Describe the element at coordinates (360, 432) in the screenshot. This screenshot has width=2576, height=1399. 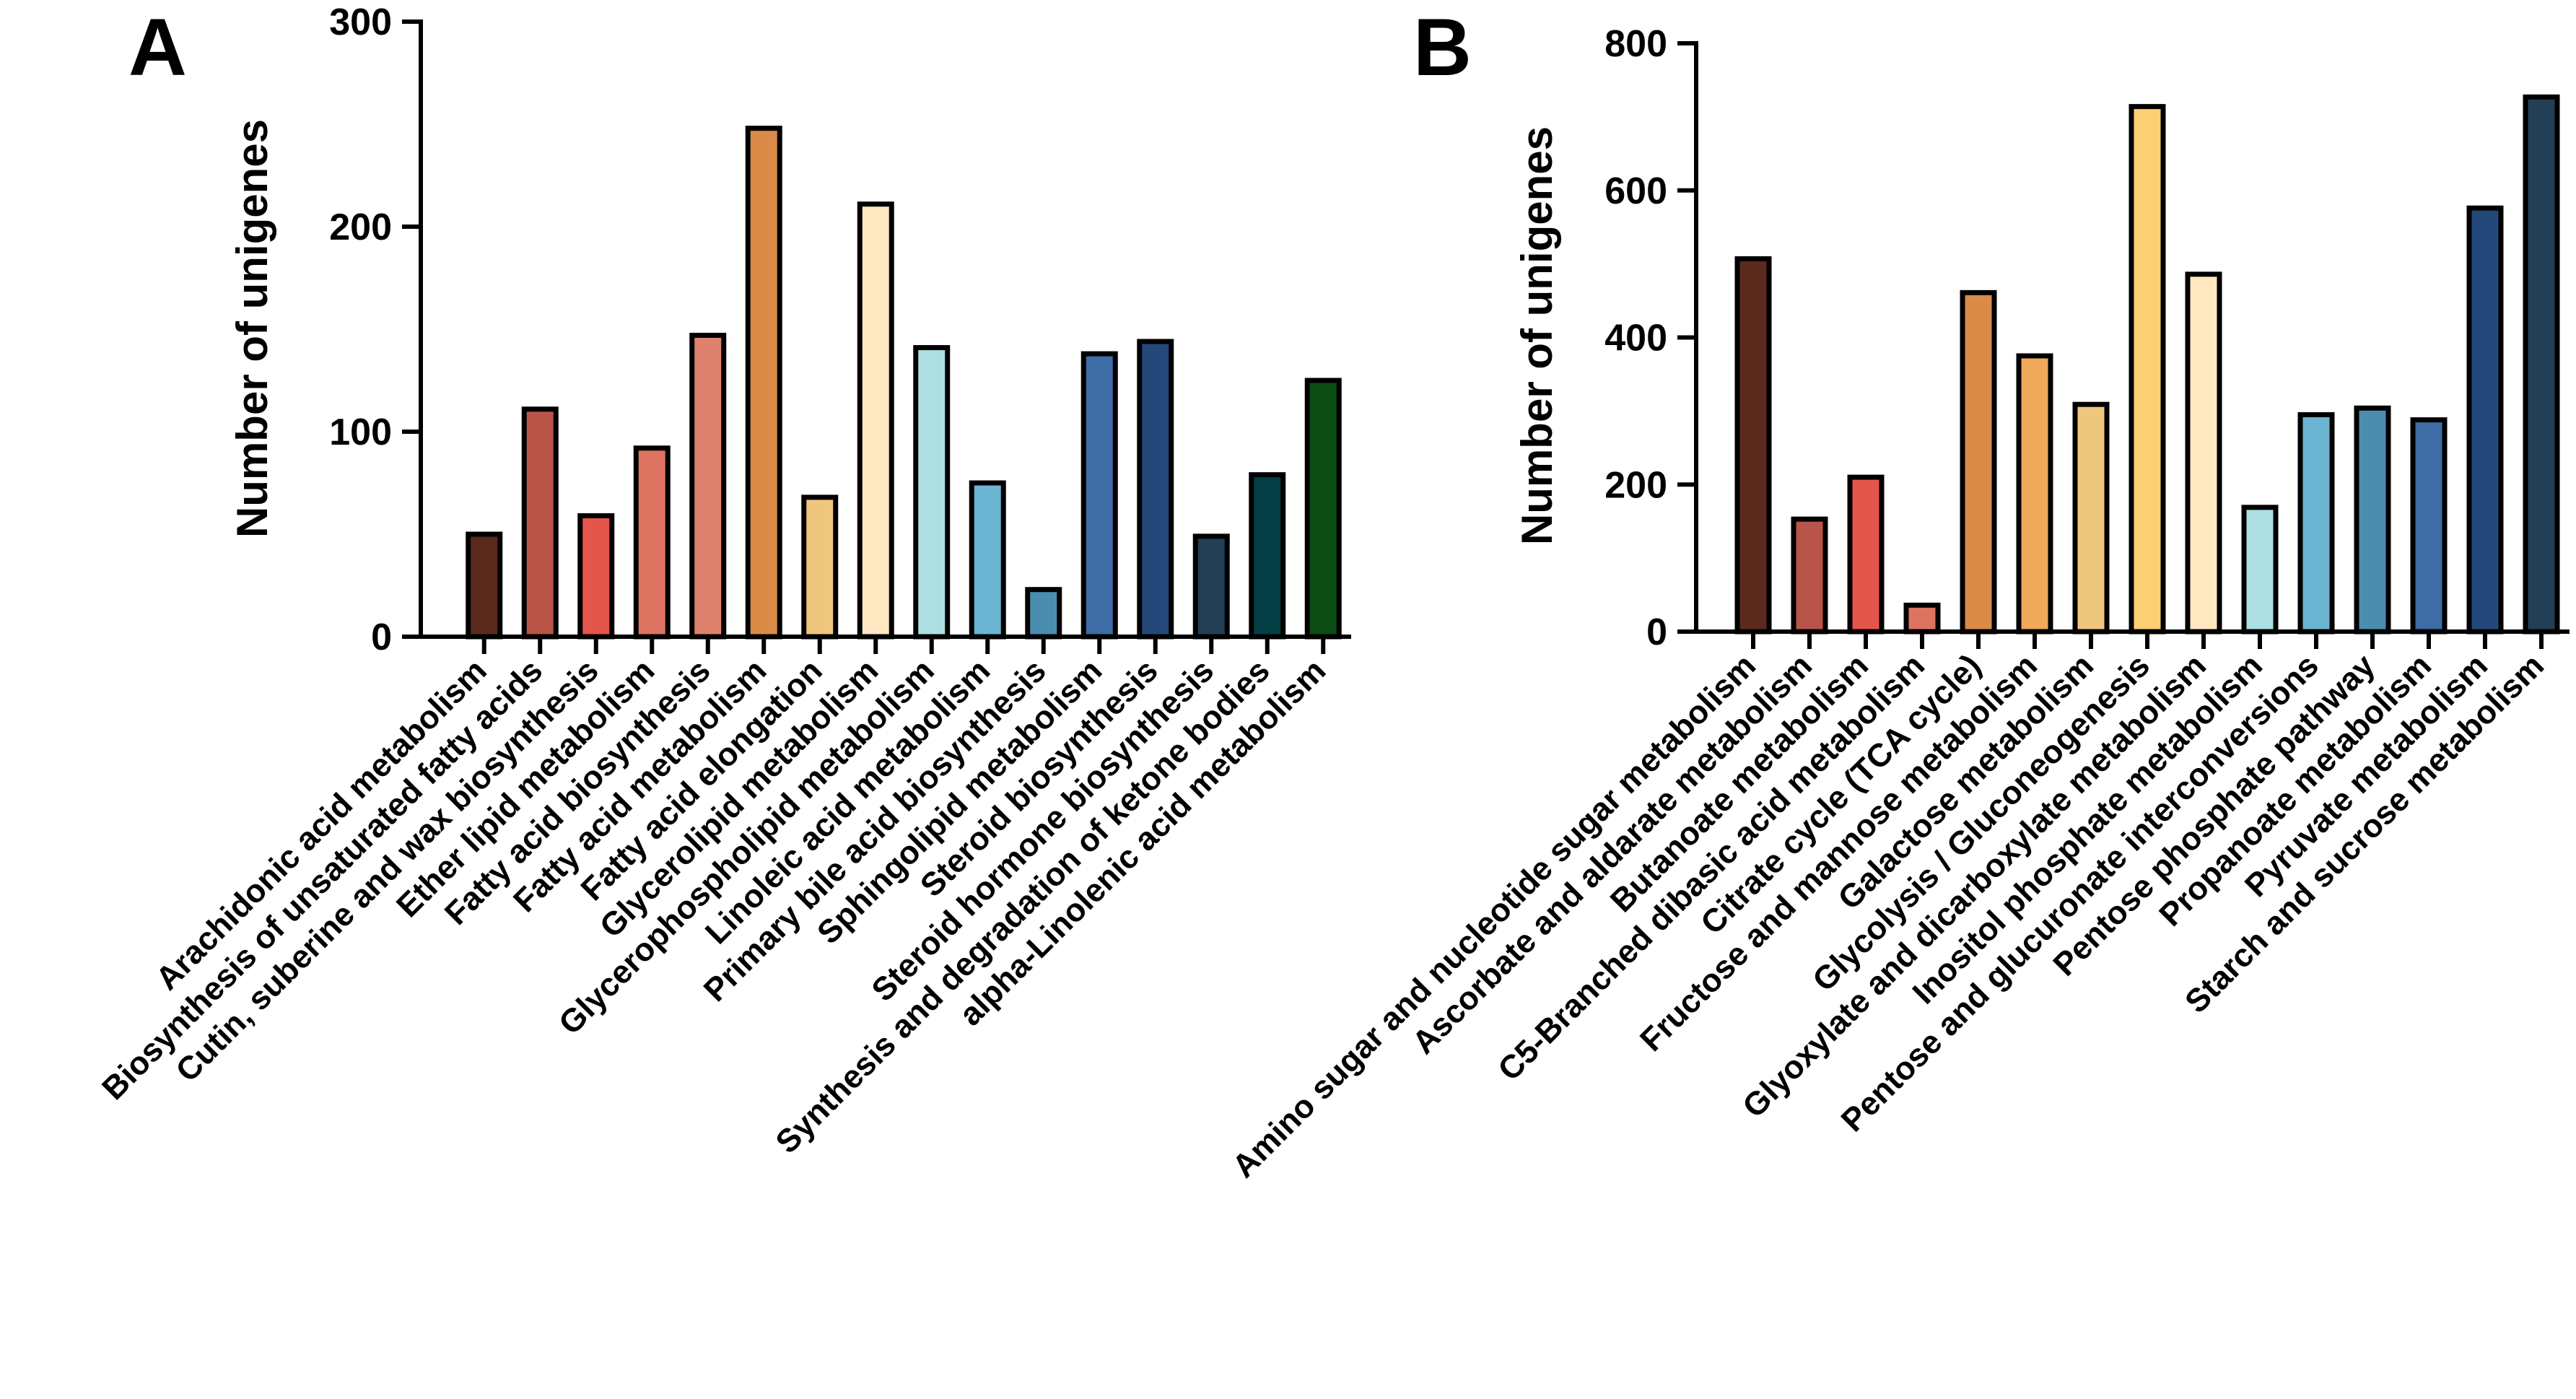
I see `y-tick-label: 100` at that location.